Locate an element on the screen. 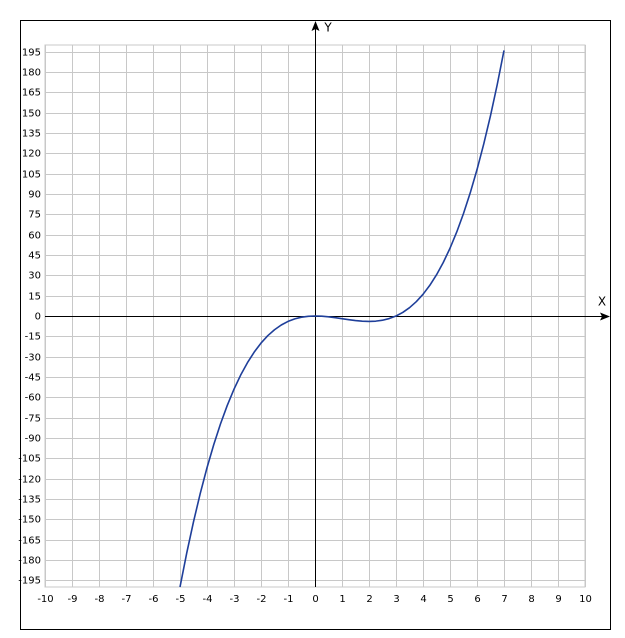  y-tick-label: 60 is located at coordinates (34, 236).